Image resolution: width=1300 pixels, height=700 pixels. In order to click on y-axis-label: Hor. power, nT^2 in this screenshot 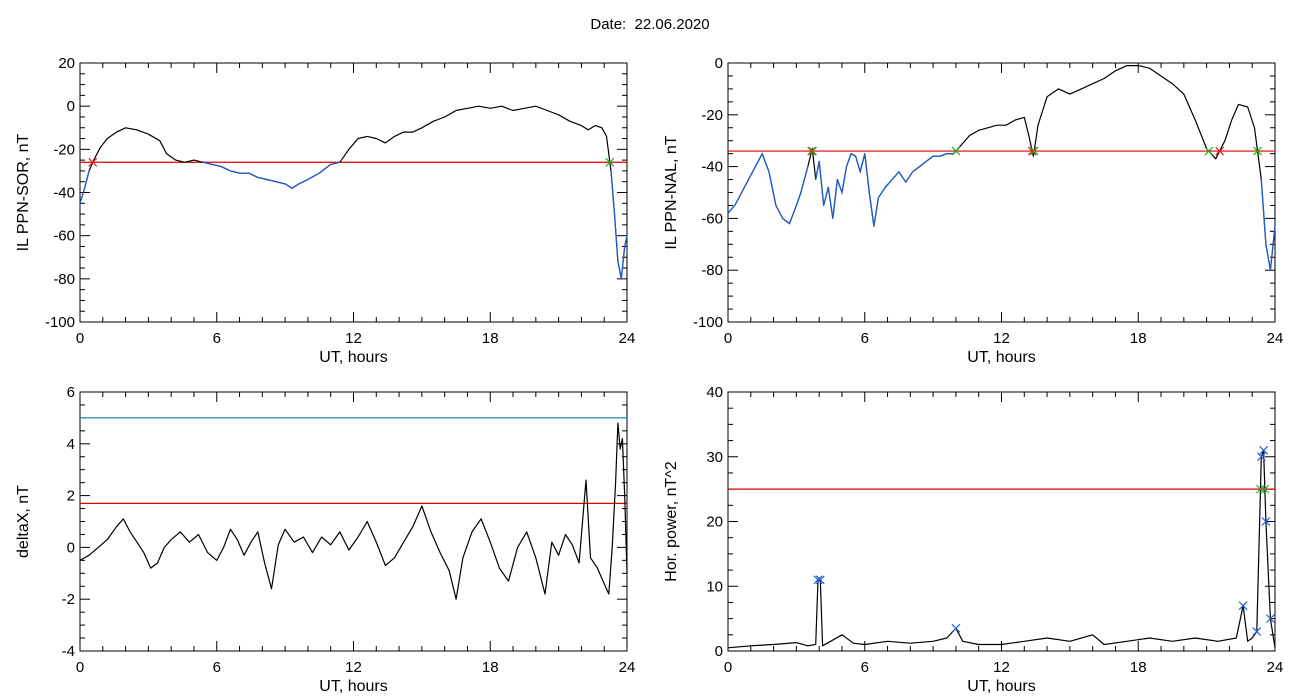, I will do `click(671, 521)`.